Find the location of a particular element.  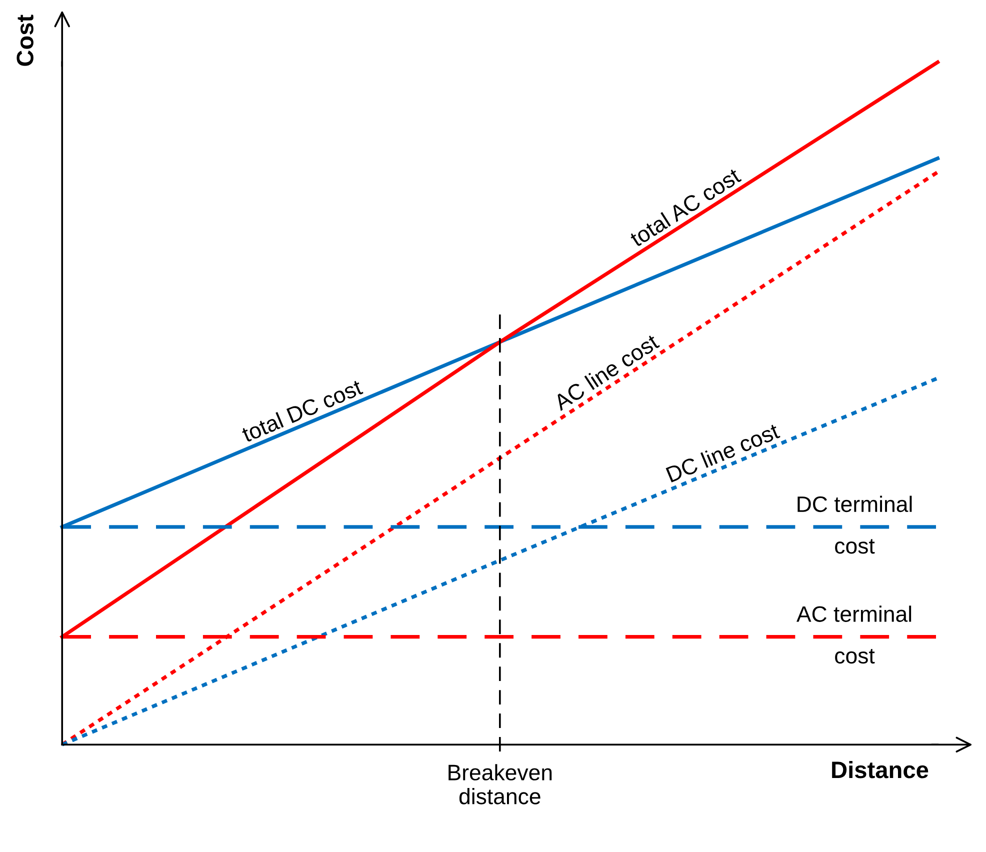

x-axis-title: Distance is located at coordinates (880, 769).